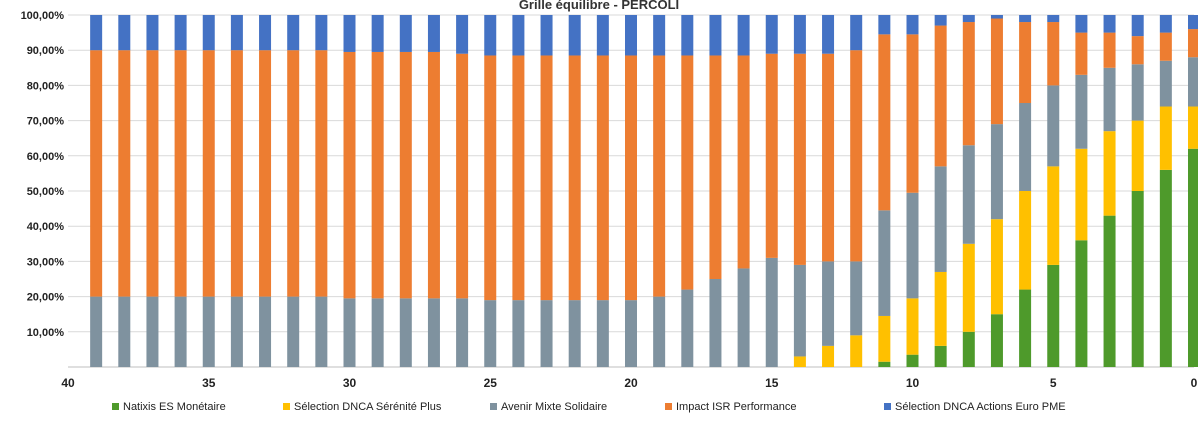  I want to click on x-tick-label: 20, so click(631, 383).